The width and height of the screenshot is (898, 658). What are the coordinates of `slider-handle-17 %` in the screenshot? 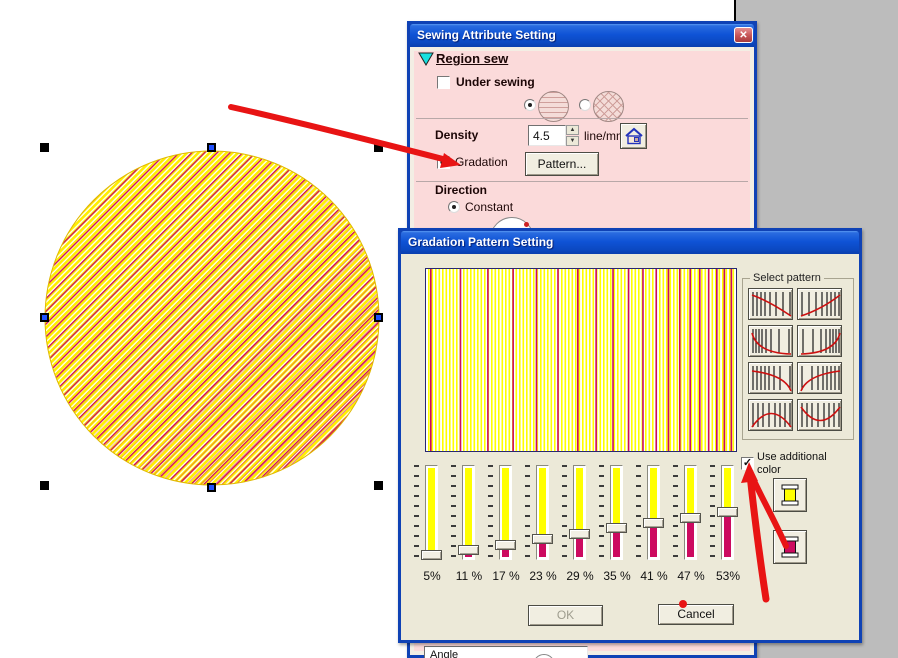 It's located at (505, 545).